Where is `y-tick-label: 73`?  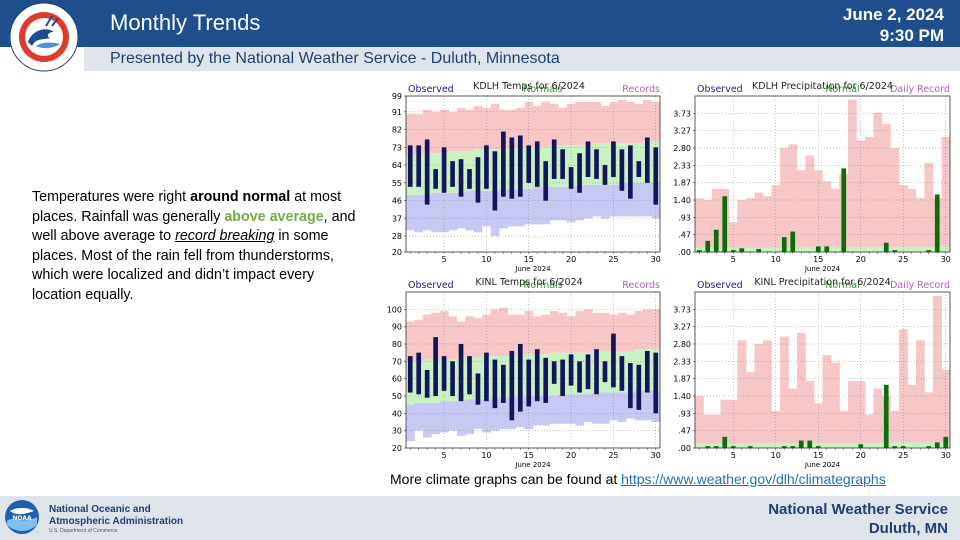 y-tick-label: 73 is located at coordinates (397, 147).